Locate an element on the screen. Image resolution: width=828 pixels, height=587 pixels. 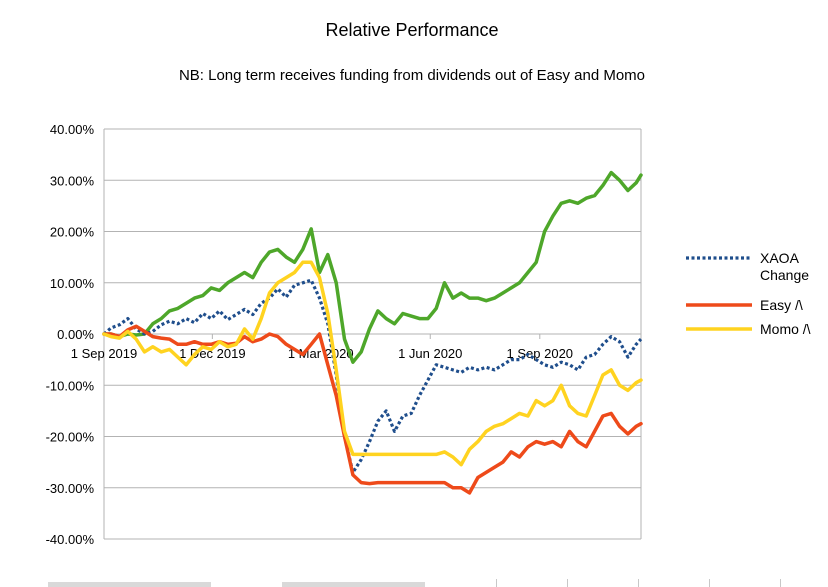
x-tick-label: 1 Sep 2019 is located at coordinates (104, 353).